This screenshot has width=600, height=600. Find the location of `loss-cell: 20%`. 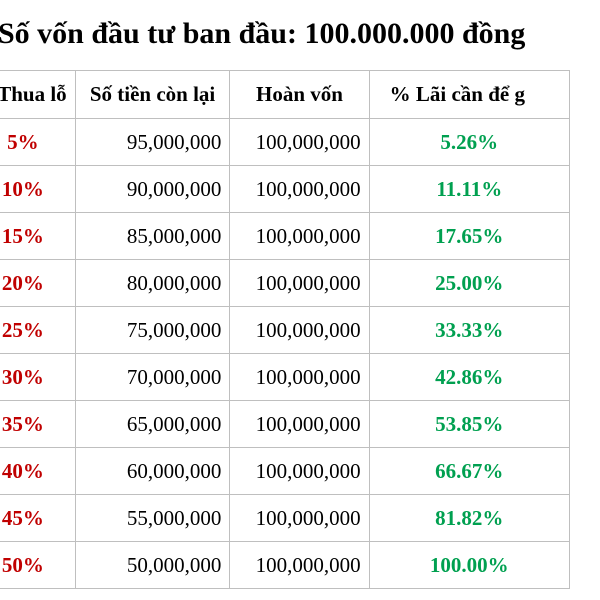

loss-cell: 20% is located at coordinates (38, 283).